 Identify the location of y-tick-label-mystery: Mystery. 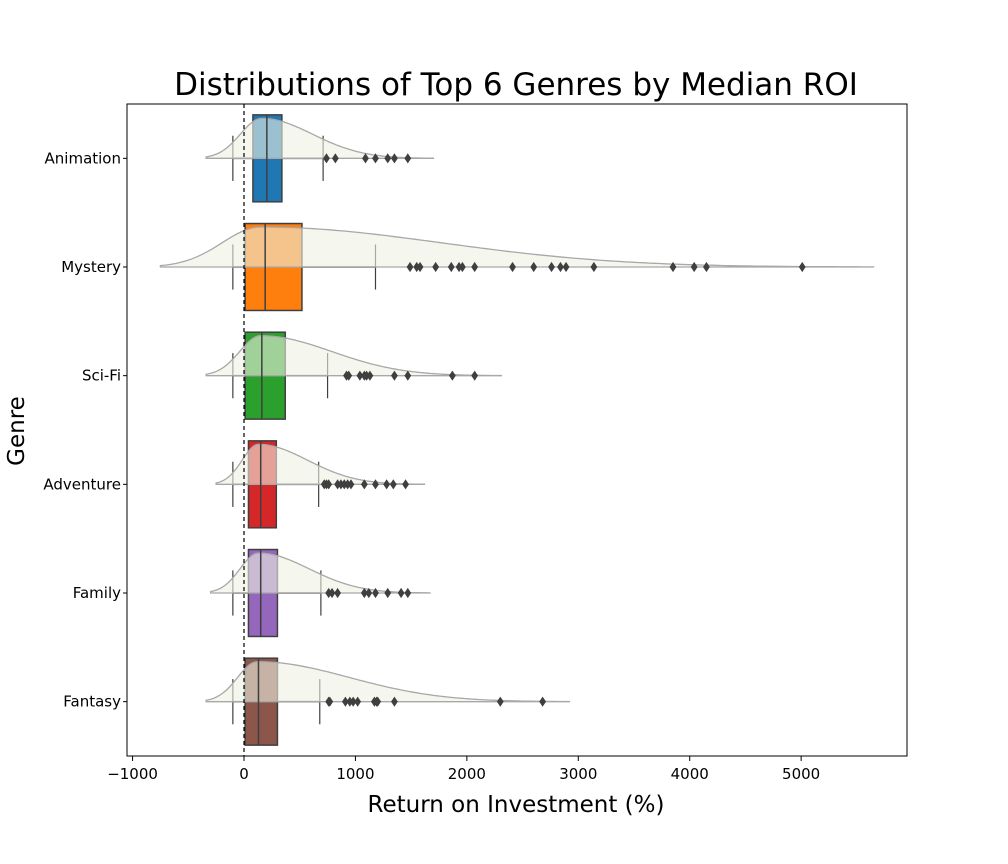
(91, 267).